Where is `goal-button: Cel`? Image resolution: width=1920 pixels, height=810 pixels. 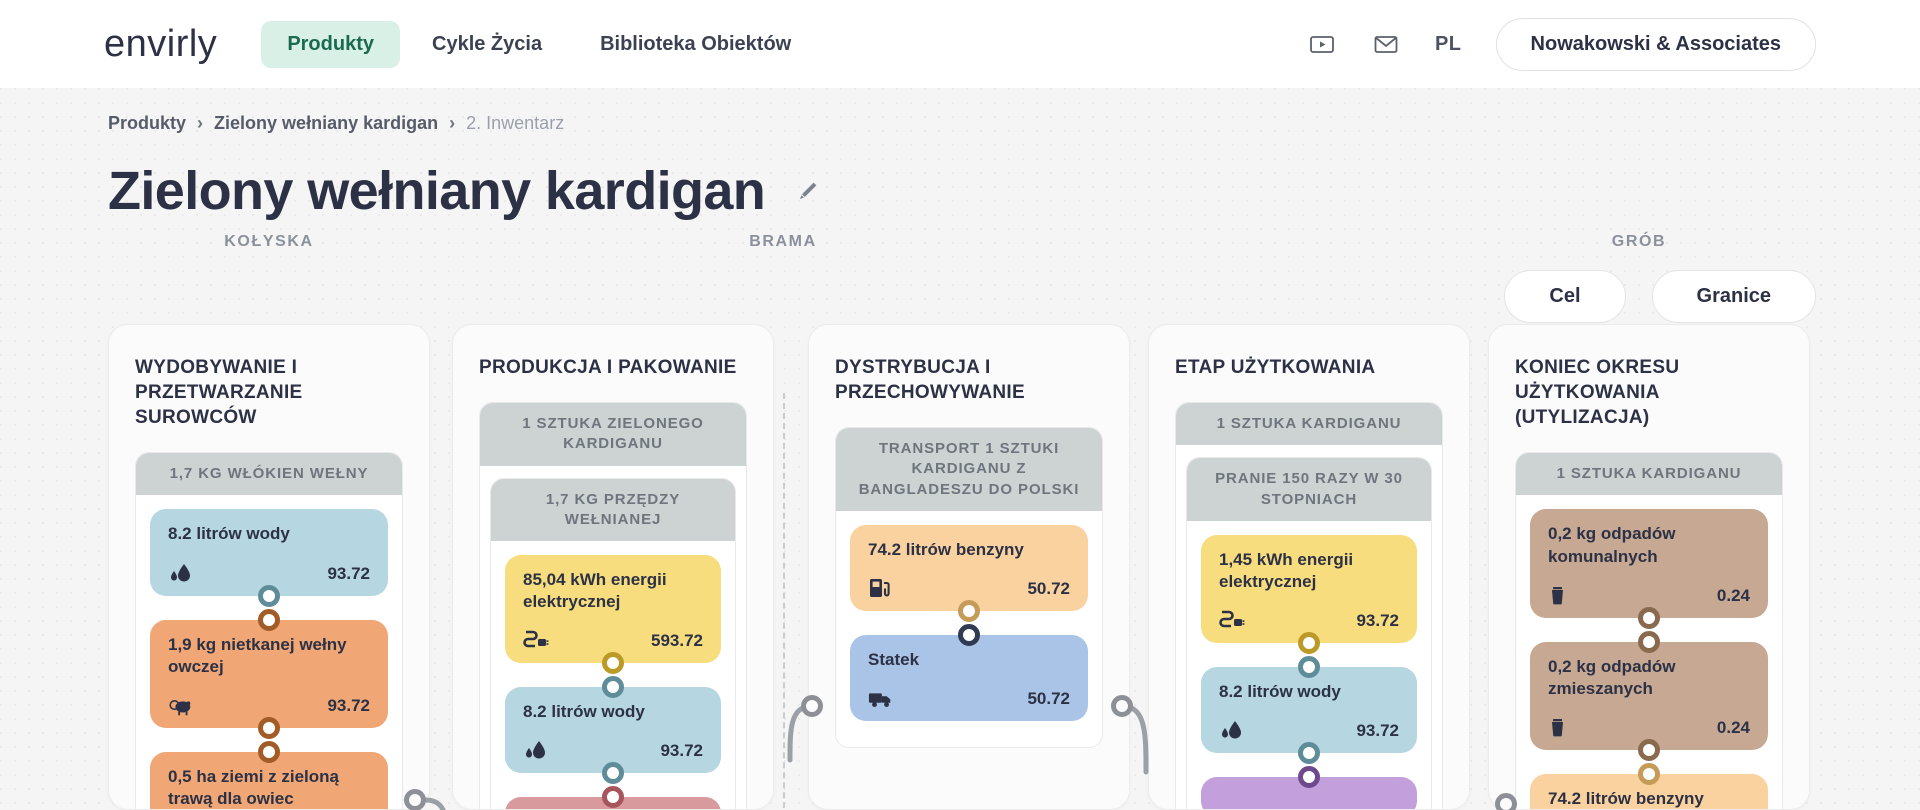
goal-button: Cel is located at coordinates (1565, 296).